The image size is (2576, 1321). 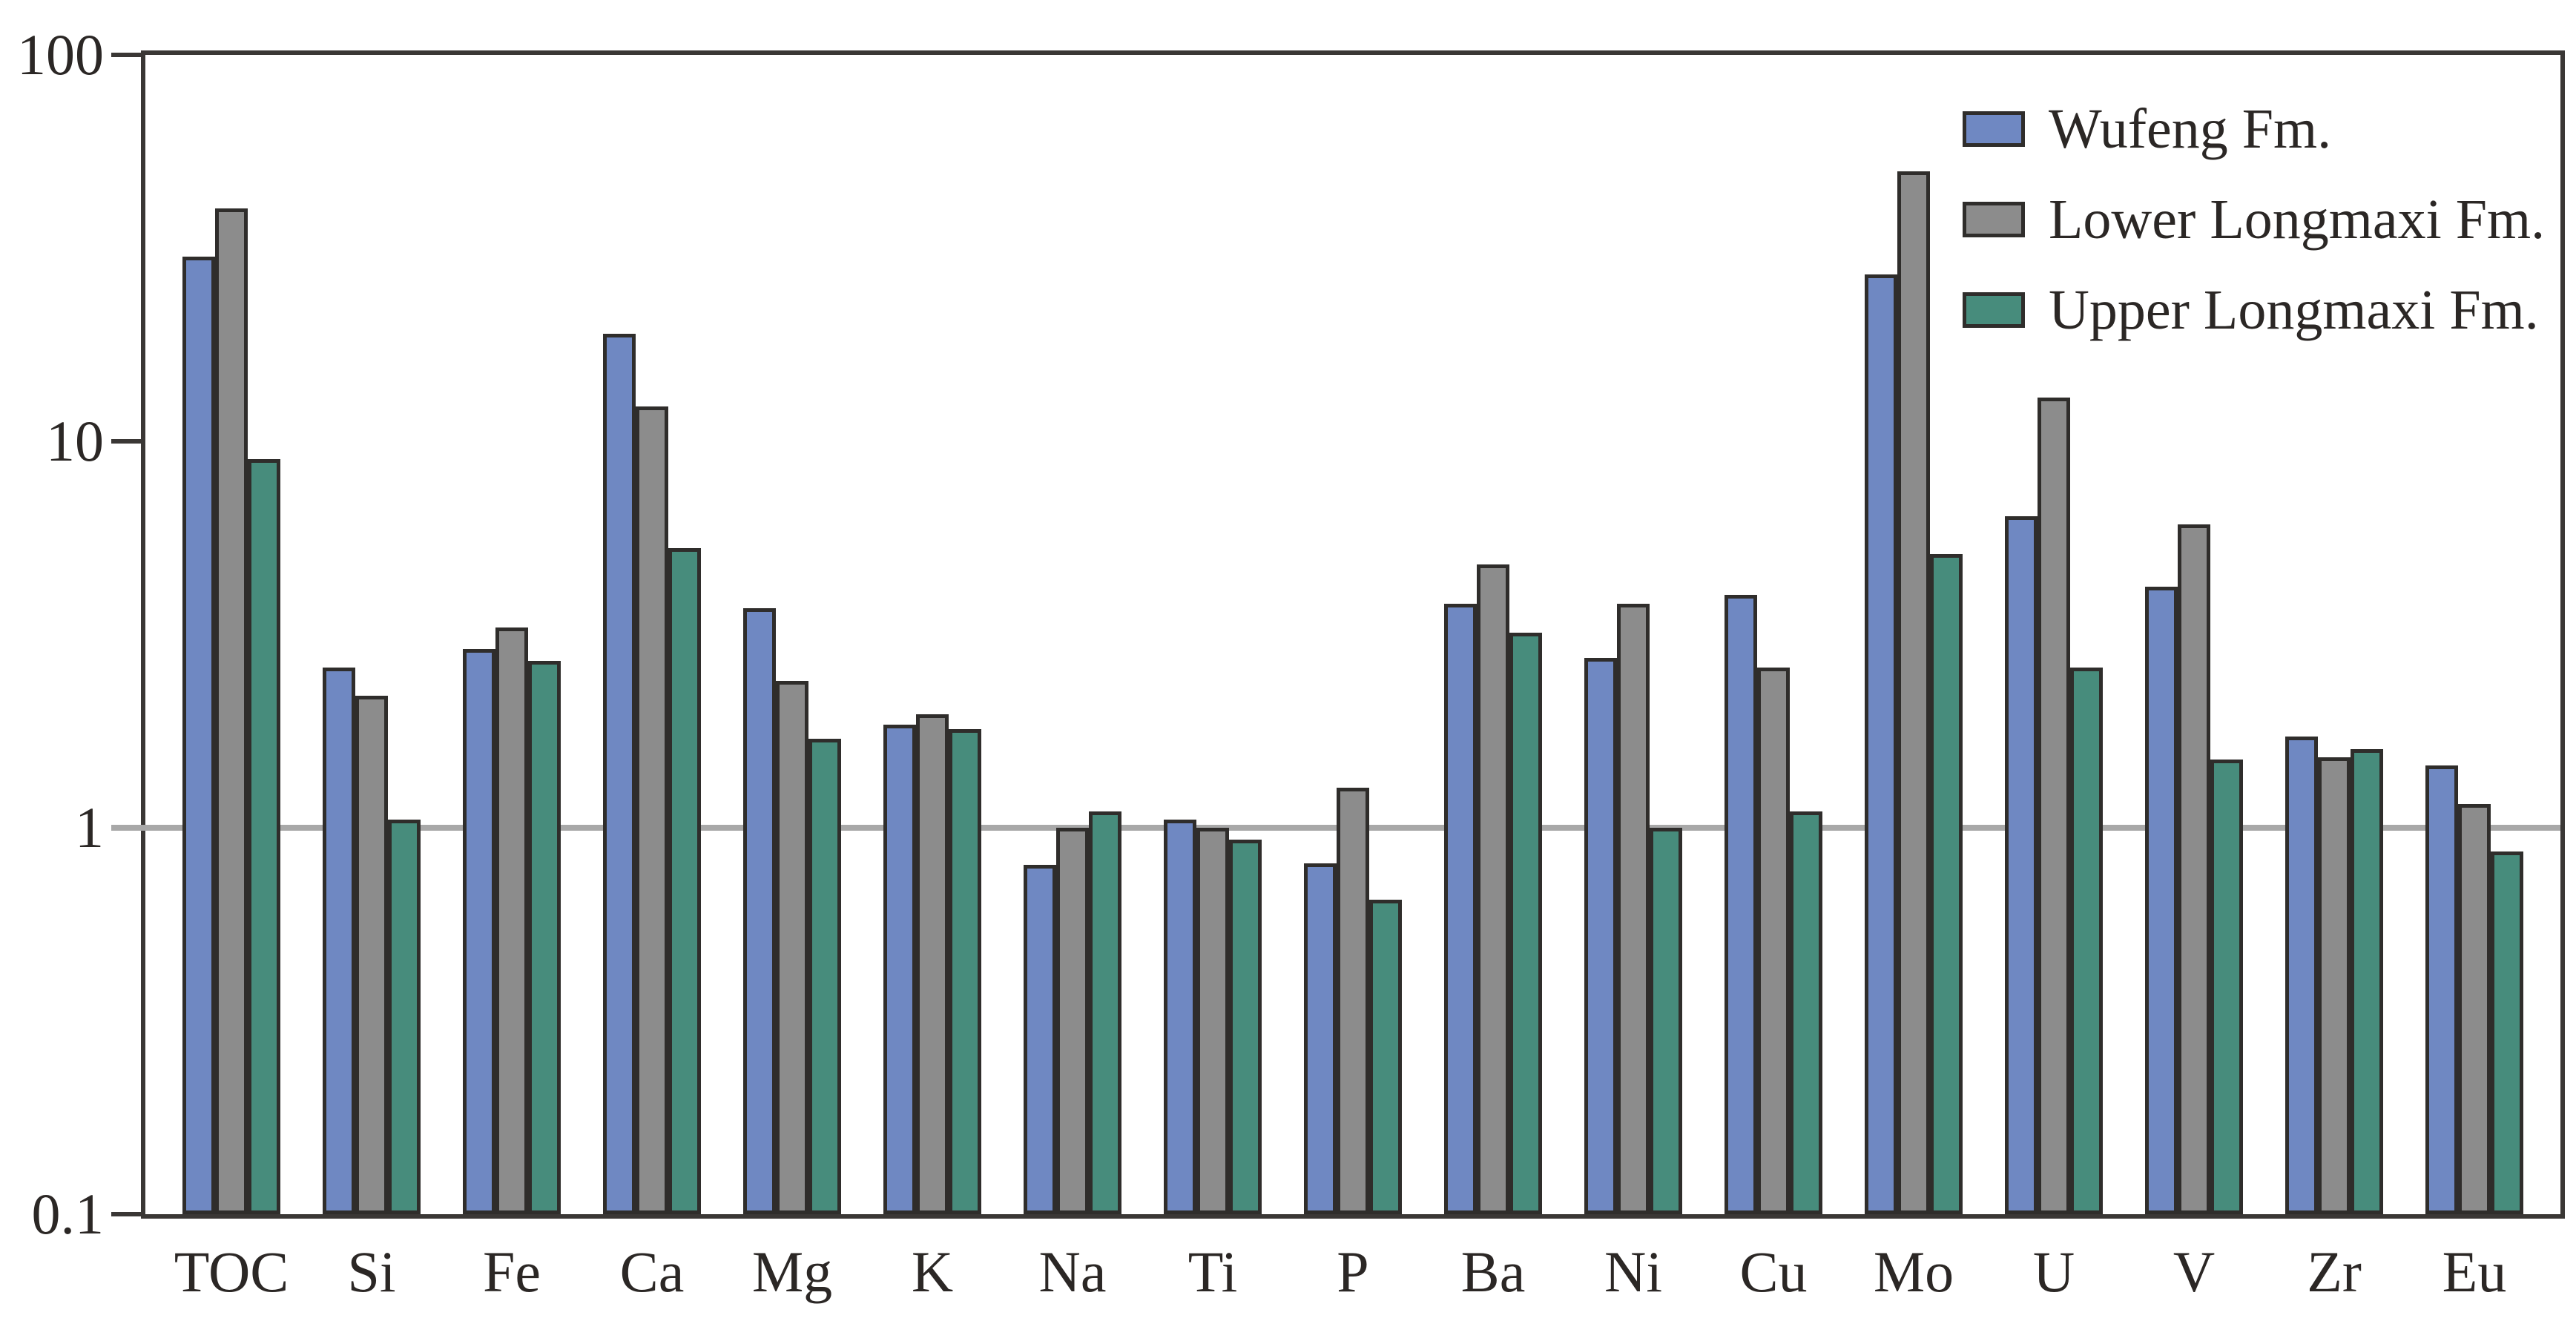 What do you see at coordinates (1213, 634) in the screenshot?
I see `bar-group-ti` at bounding box center [1213, 634].